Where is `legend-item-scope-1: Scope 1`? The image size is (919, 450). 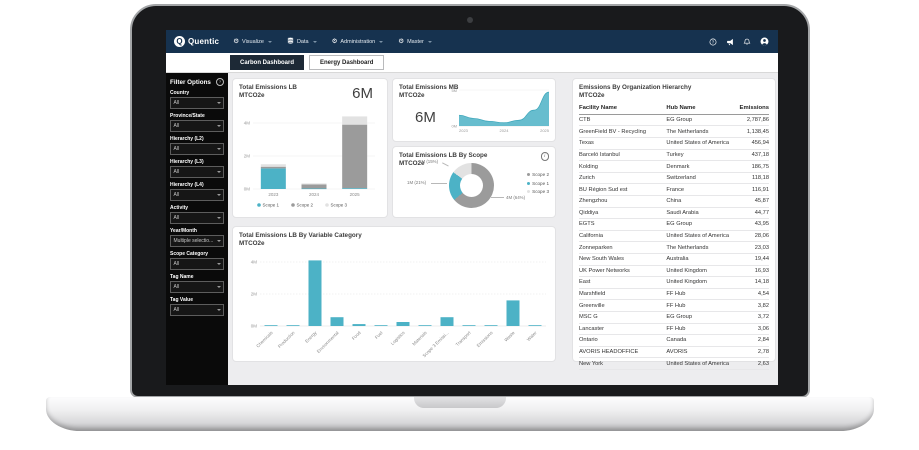 legend-item-scope-1: Scope 1 is located at coordinates (538, 183).